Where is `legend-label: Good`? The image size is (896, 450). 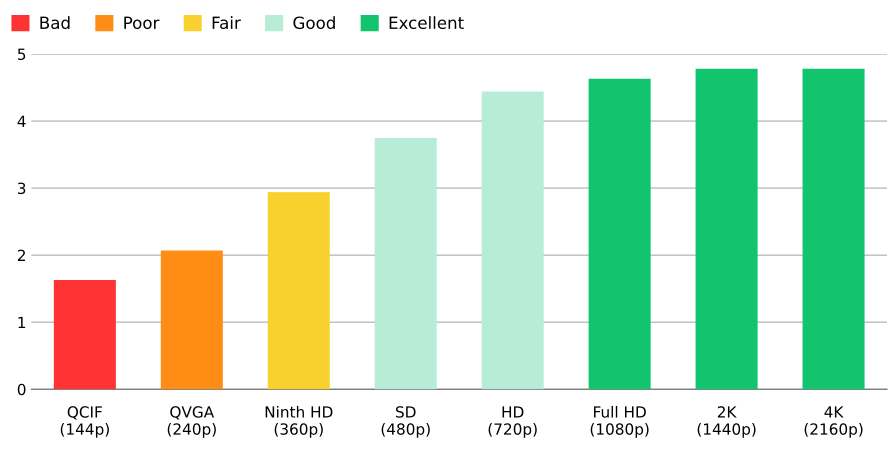 legend-label: Good is located at coordinates (314, 23).